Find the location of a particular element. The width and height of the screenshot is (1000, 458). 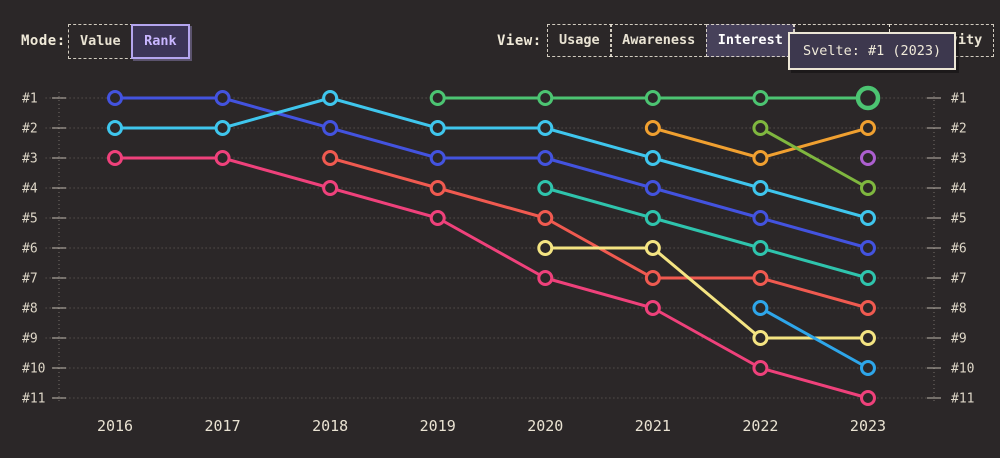

data-point-sky-blue-2023 is located at coordinates (867, 368).